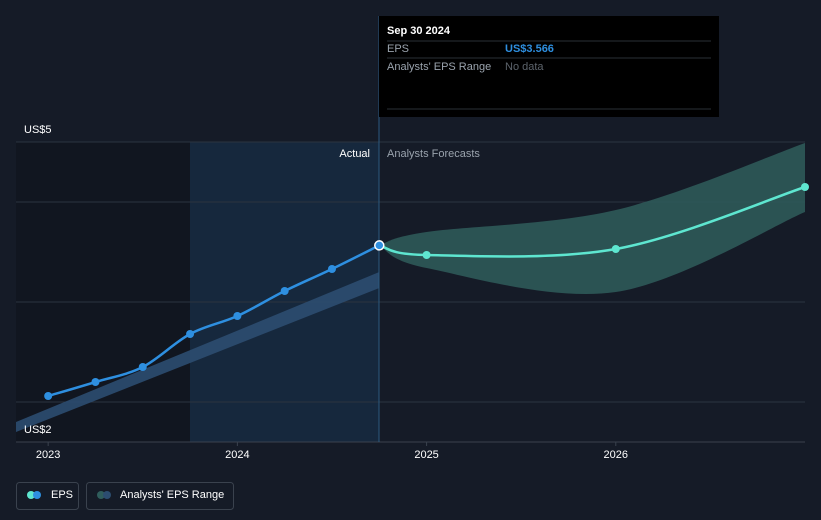 This screenshot has width=821, height=520. What do you see at coordinates (524, 67) in the screenshot?
I see `tooltip-value: No data` at bounding box center [524, 67].